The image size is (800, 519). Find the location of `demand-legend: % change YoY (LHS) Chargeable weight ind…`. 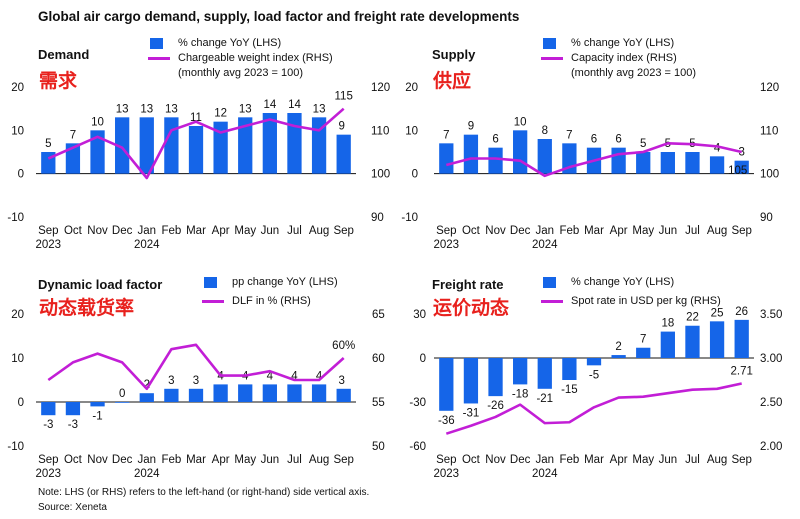

demand-legend: % change YoY (LHS) Chargeable weight ind… is located at coordinates (240, 58).